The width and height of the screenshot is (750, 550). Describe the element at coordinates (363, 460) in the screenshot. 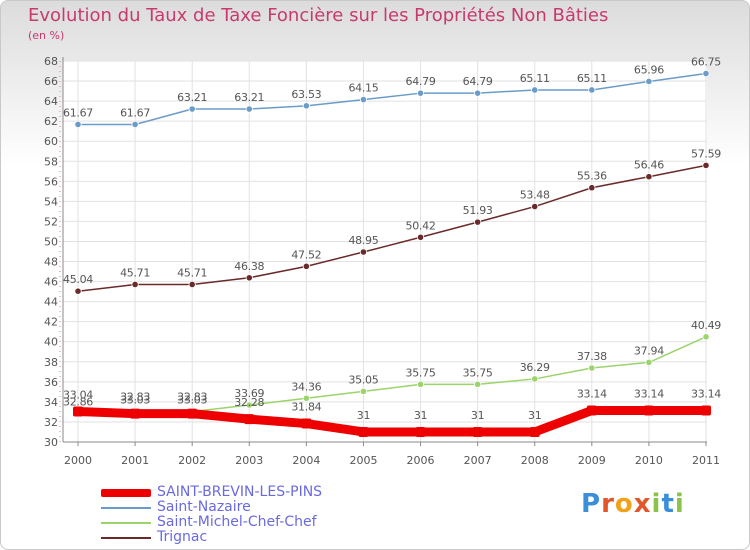

I see `x-tick-label: 2005` at that location.